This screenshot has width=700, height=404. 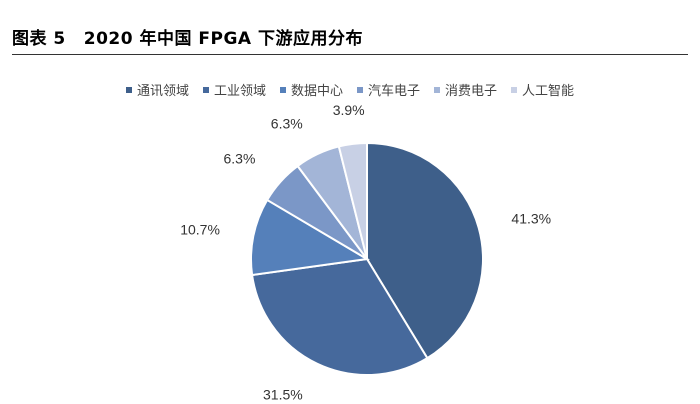 I want to click on legend-label: 通讯领域, so click(x=162, y=91).